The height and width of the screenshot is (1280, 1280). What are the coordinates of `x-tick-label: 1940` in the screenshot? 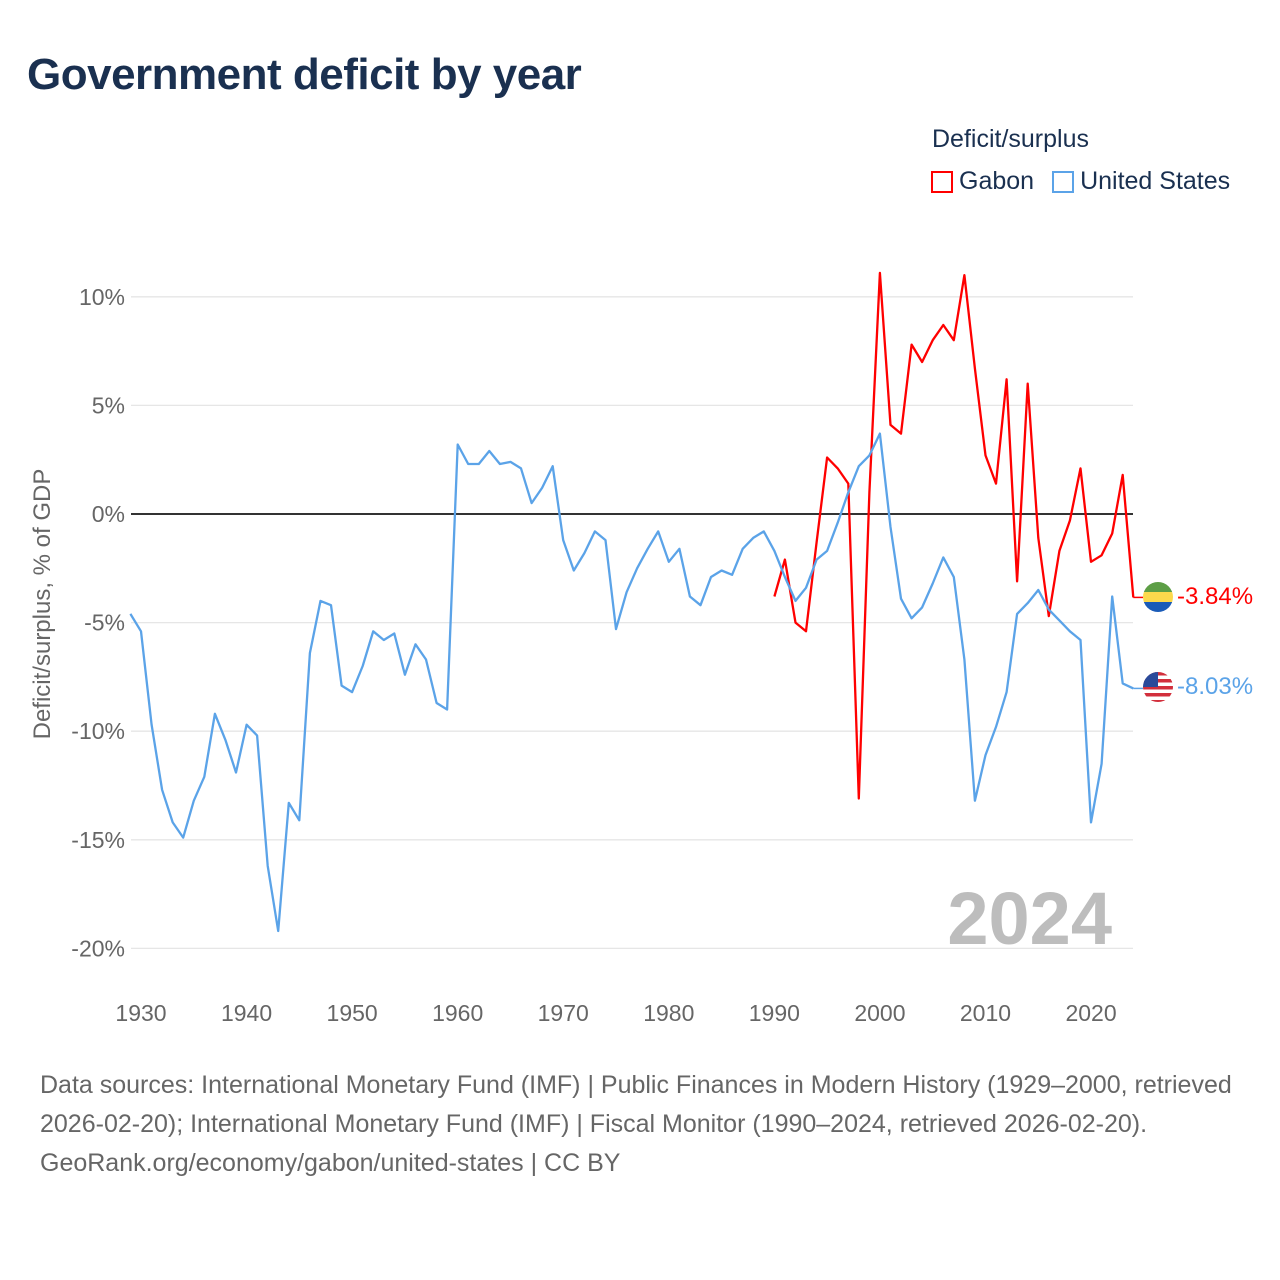 It's located at (246, 1013).